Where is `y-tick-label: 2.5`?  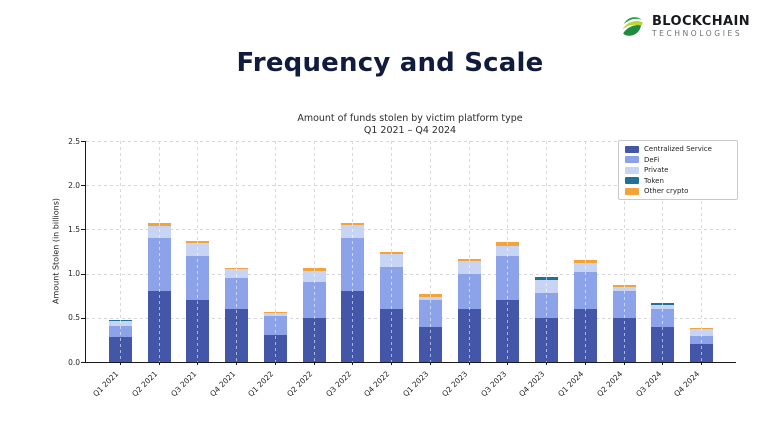
y-tick-label: 2.5 is located at coordinates (74, 141).